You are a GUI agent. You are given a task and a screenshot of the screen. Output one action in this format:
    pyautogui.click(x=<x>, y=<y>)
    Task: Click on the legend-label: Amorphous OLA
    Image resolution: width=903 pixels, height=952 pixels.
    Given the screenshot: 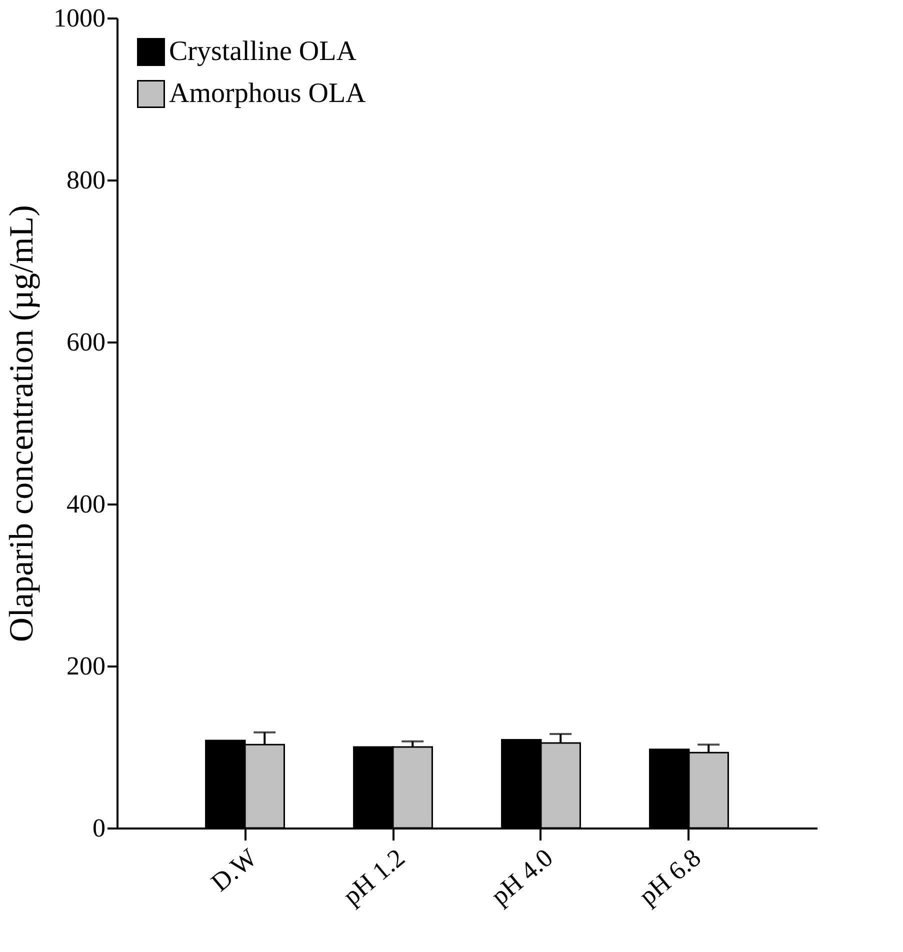 What is the action you would take?
    pyautogui.click(x=268, y=93)
    